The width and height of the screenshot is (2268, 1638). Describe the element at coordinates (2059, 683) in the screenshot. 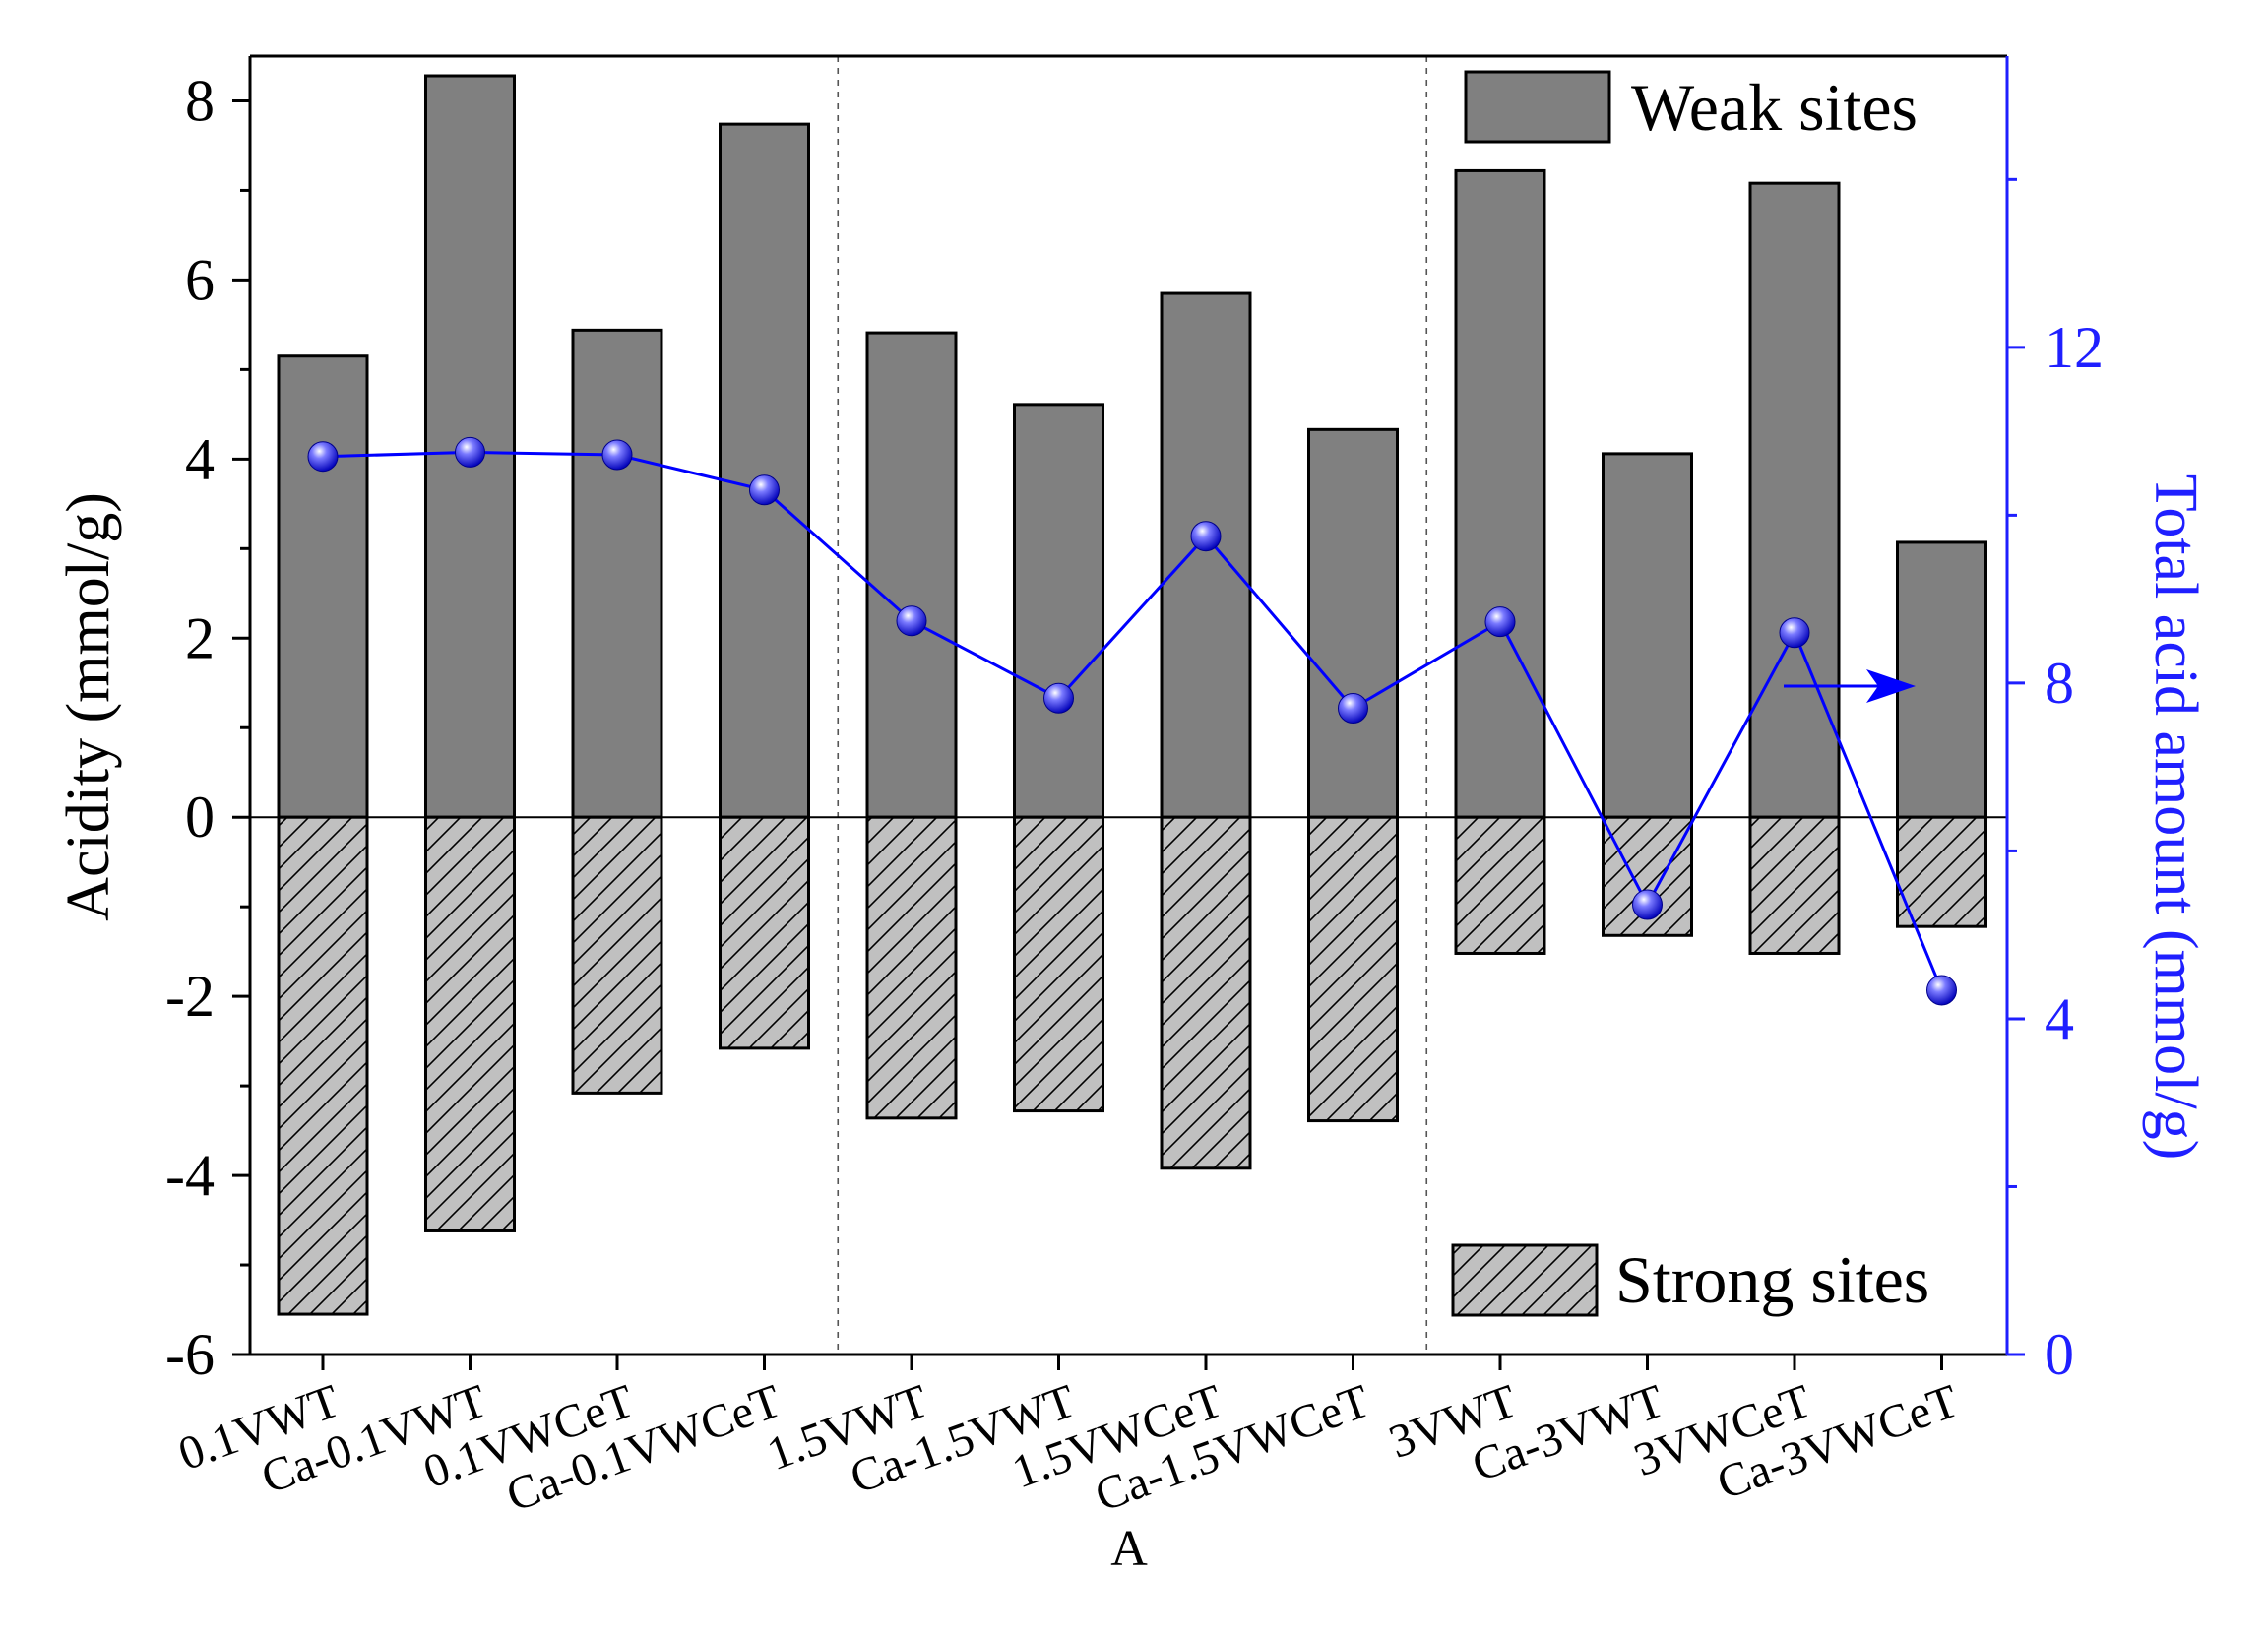

I see `y2-tick-label: 8` at that location.